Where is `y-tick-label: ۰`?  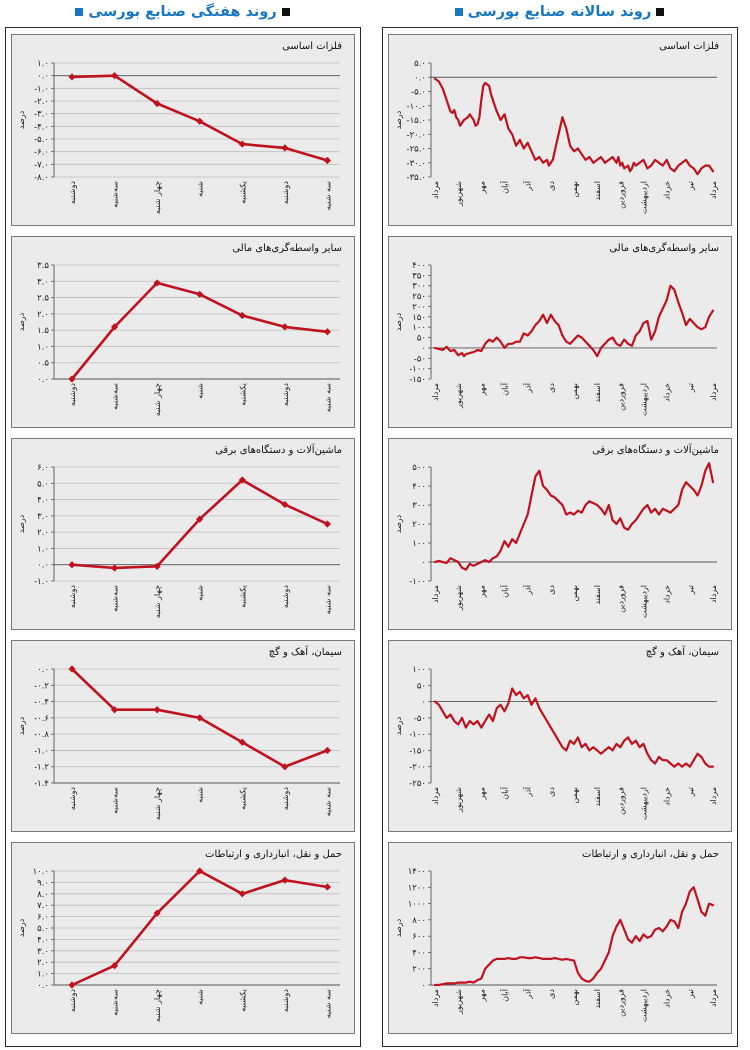 y-tick-label: ۰ is located at coordinates (423, 703).